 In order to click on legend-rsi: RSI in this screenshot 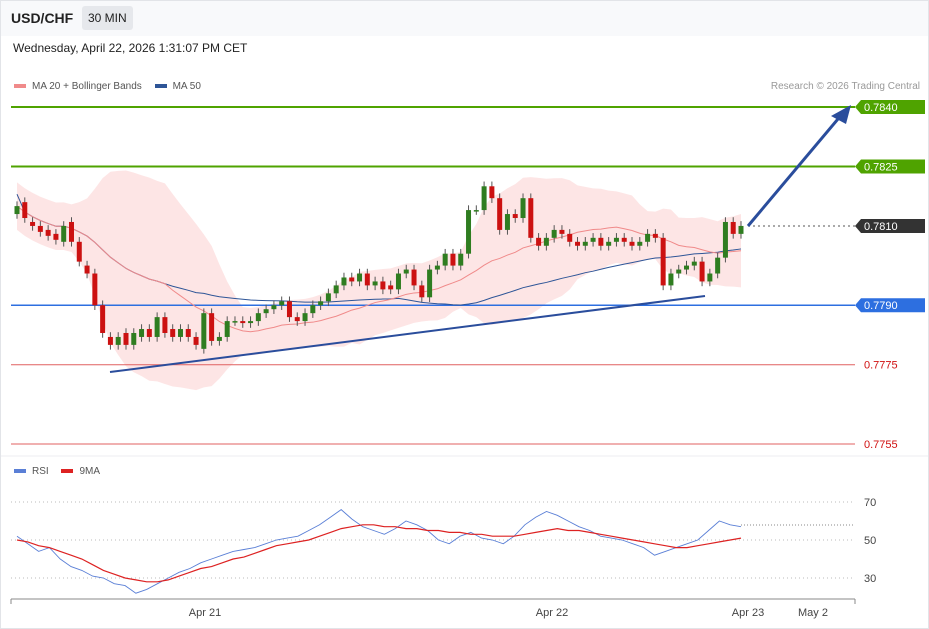, I will do `click(31, 471)`.